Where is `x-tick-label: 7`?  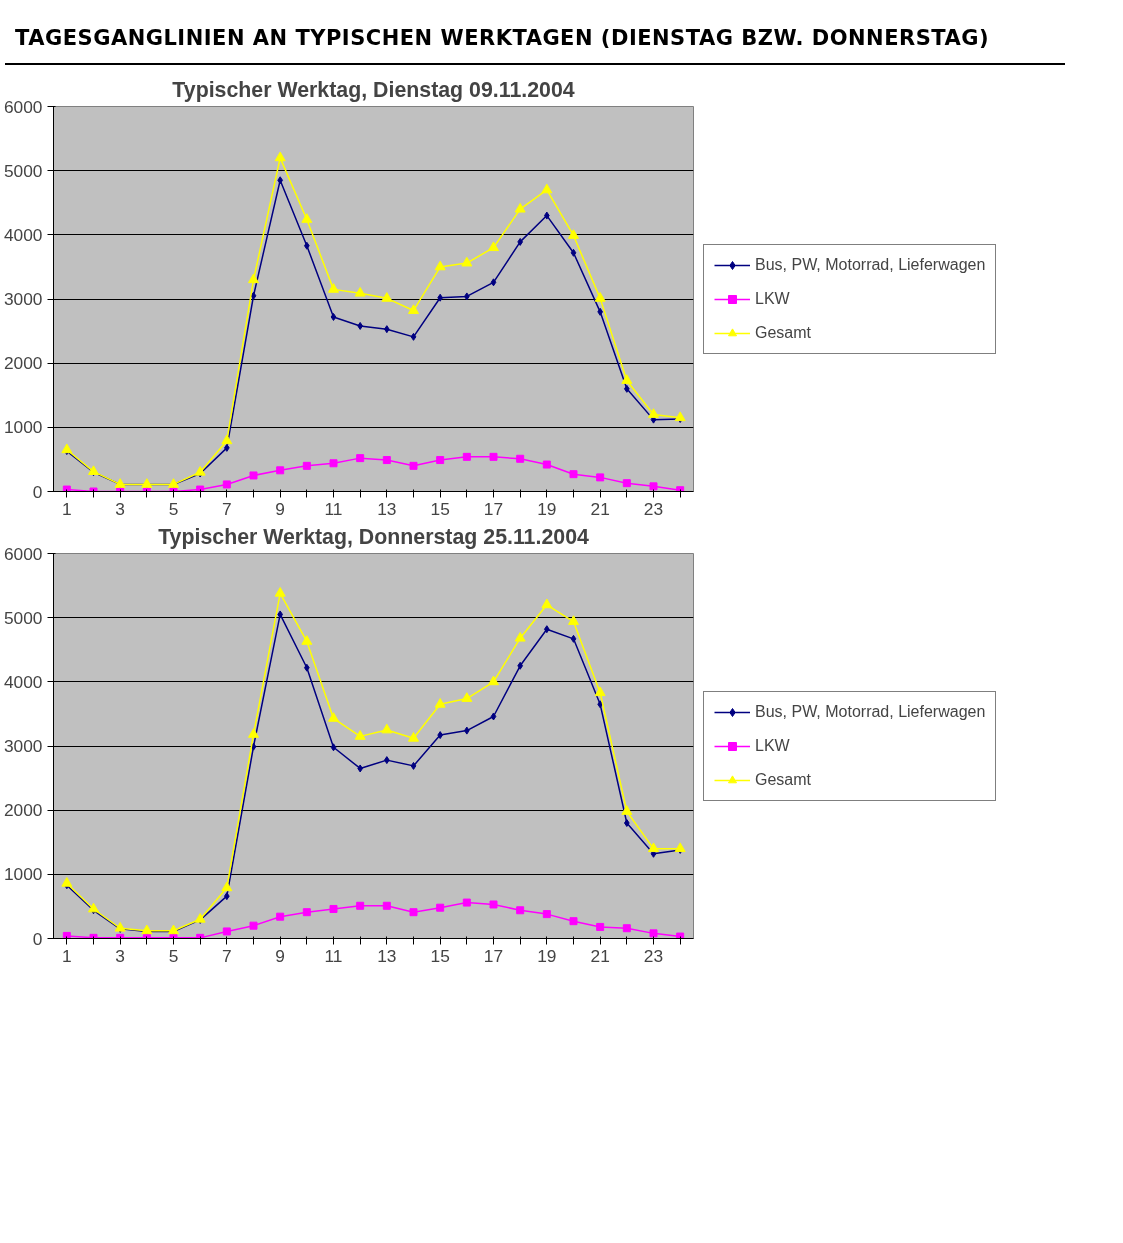
x-tick-label: 7 is located at coordinates (227, 508).